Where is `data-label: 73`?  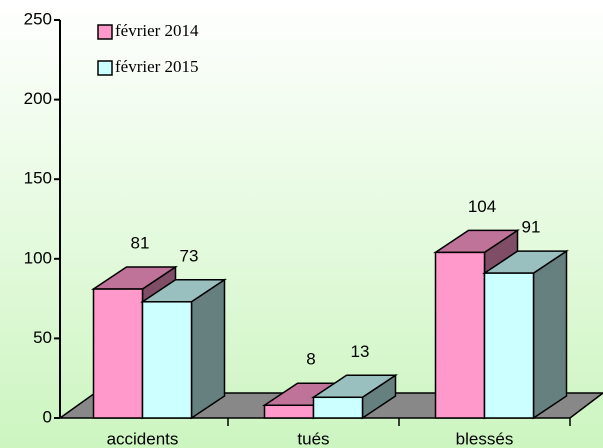
data-label: 73 is located at coordinates (189, 255).